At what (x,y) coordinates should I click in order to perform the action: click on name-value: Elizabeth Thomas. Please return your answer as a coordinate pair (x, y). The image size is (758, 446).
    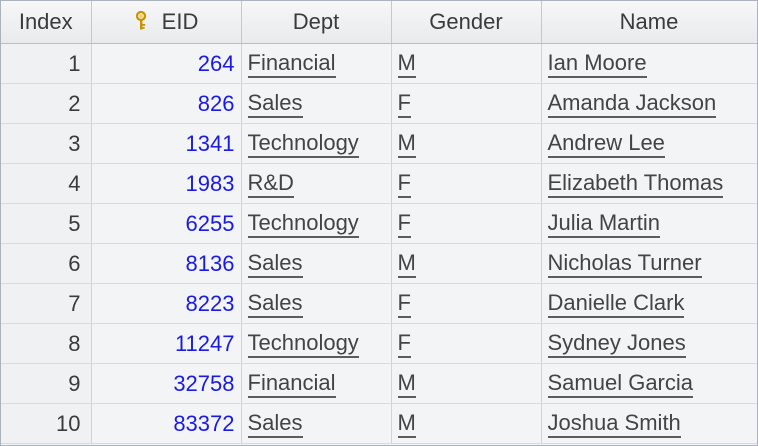
    Looking at the image, I should click on (635, 184).